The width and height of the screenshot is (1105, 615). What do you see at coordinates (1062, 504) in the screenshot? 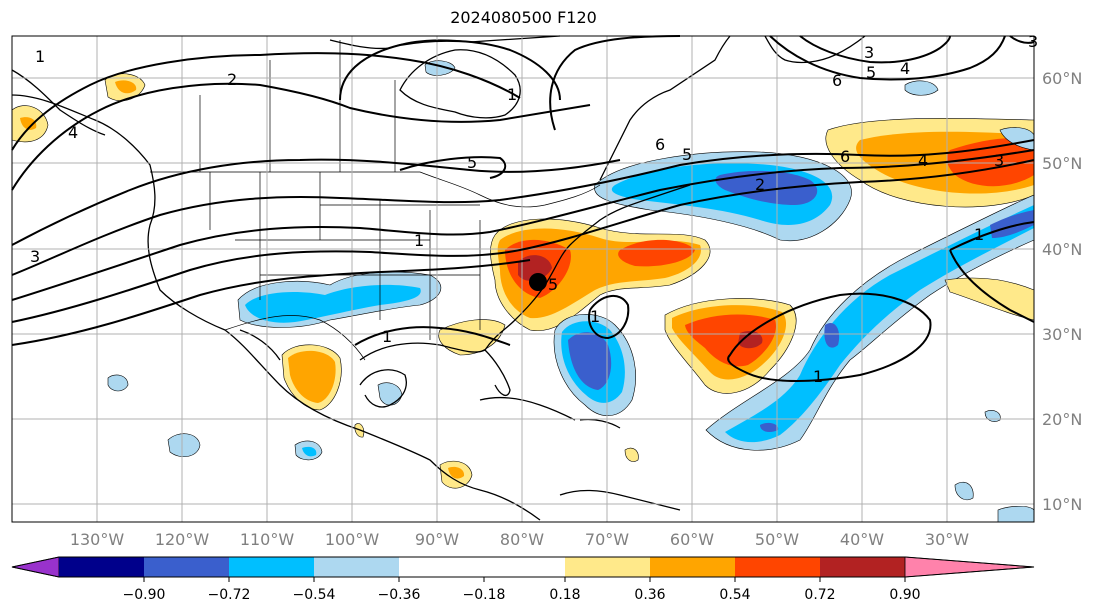
I see `lat-tick: 10°N` at bounding box center [1062, 504].